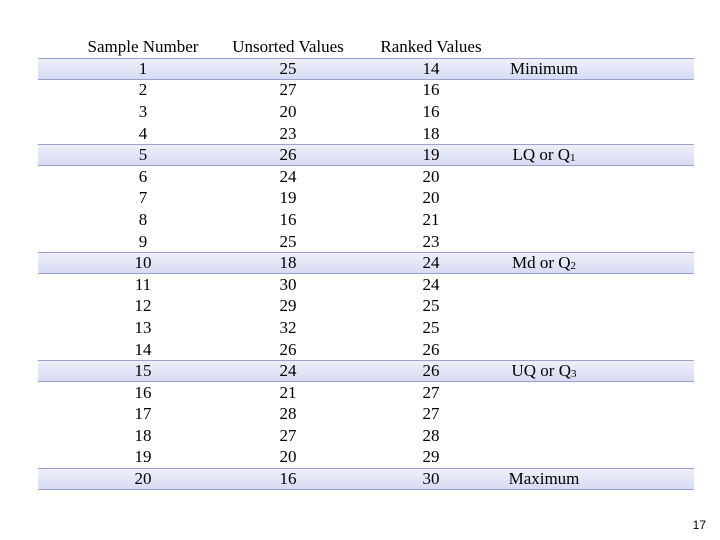  I want to click on ranked-value-cell: 30, so click(431, 479).